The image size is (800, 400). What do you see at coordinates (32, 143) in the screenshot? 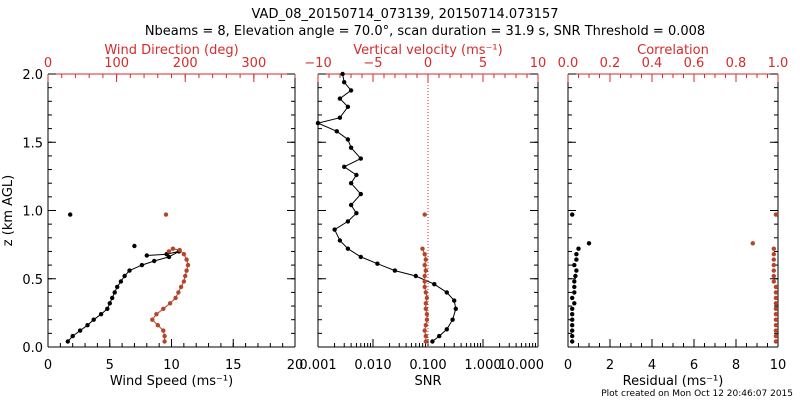
I see `y-tick-label: 1.5` at bounding box center [32, 143].